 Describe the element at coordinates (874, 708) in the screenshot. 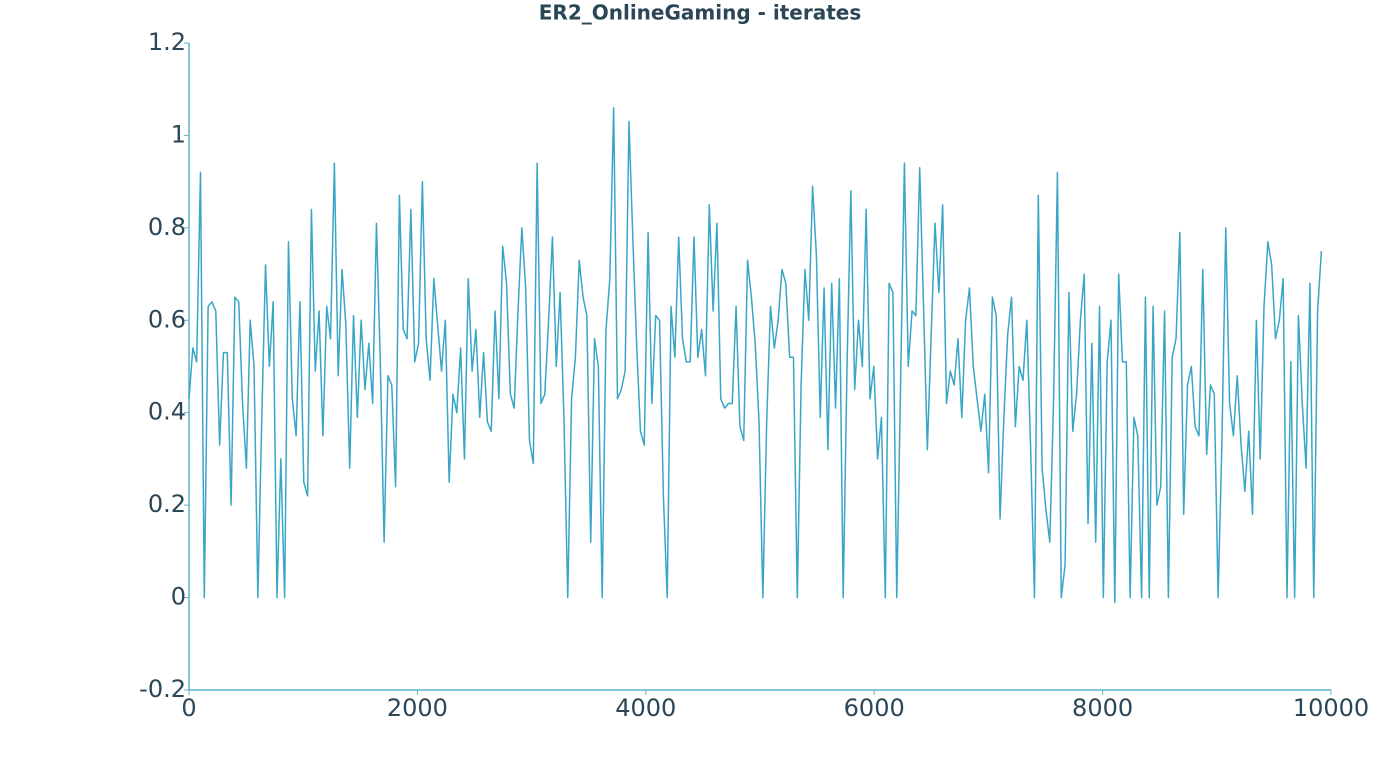

I see `x-tick-label: 6000` at that location.